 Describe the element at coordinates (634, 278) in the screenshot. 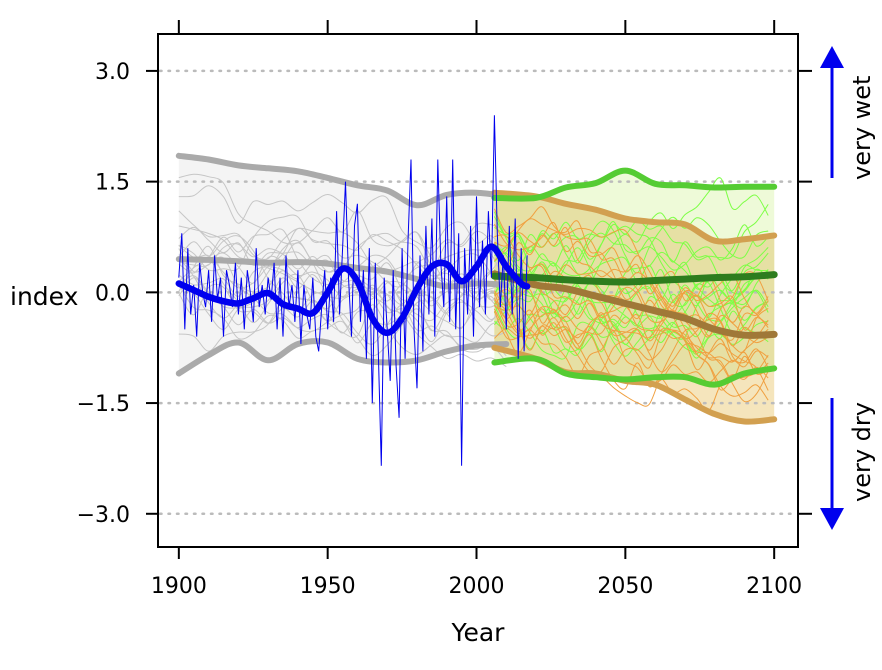

I see `green-median-line` at that location.